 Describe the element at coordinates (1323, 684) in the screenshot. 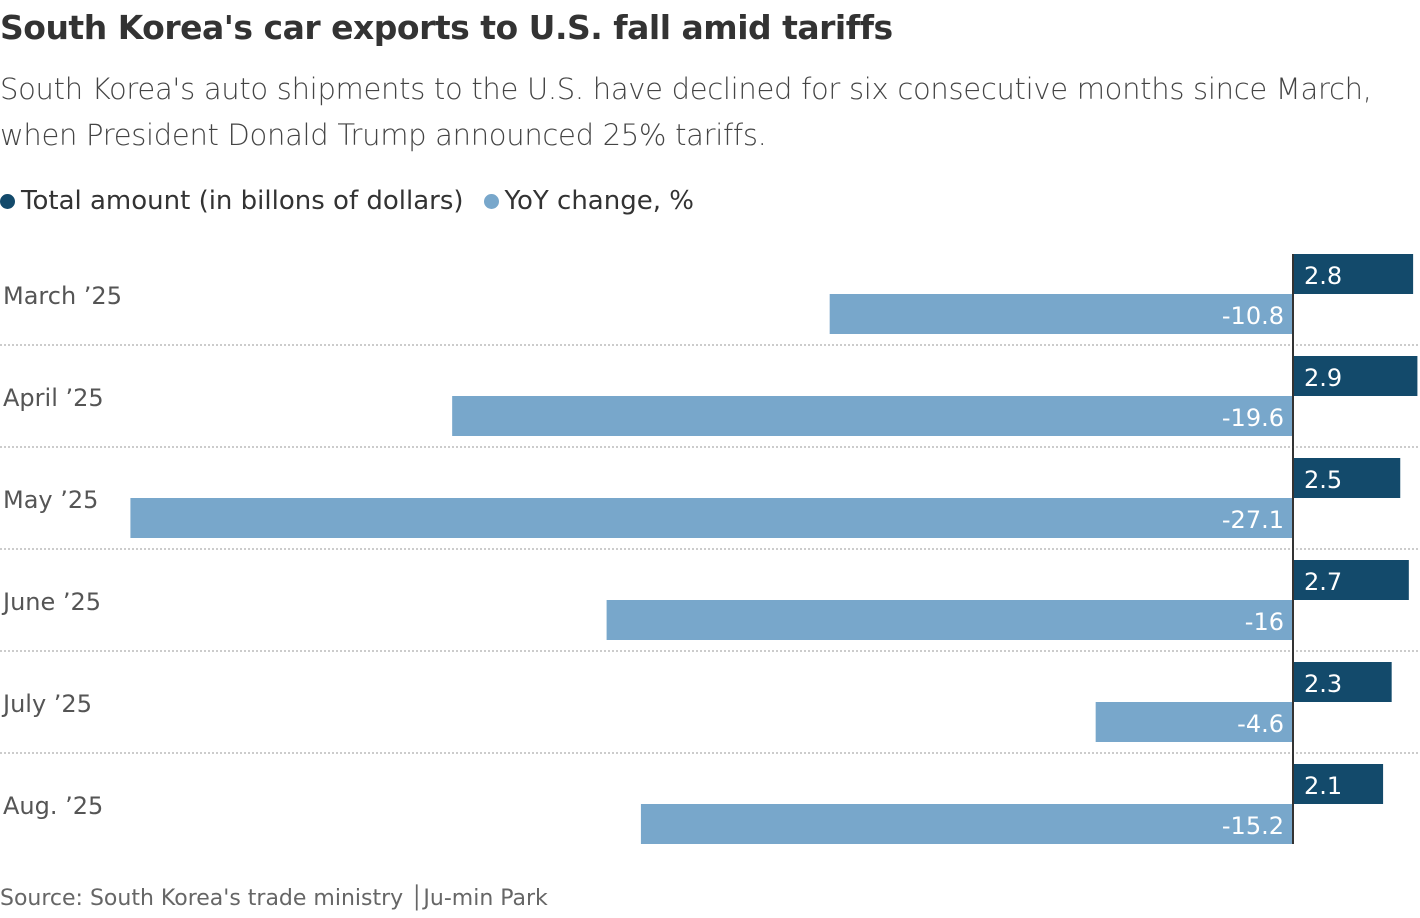

I see `data-label-total: 2.3` at that location.